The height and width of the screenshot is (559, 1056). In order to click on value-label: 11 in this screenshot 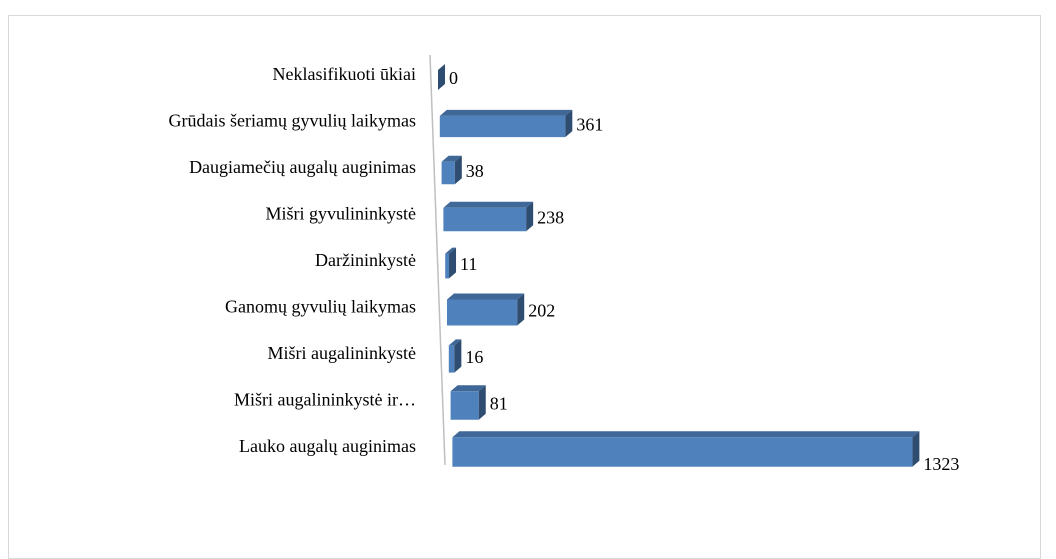, I will do `click(468, 264)`.